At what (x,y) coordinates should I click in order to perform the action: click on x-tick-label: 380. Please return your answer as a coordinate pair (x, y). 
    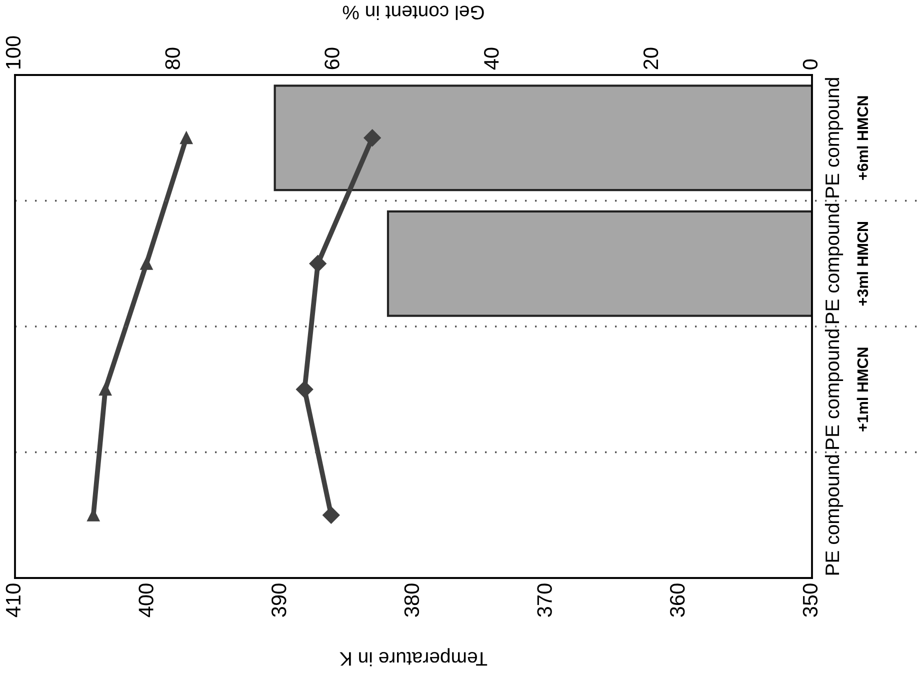
    Looking at the image, I should click on (412, 600).